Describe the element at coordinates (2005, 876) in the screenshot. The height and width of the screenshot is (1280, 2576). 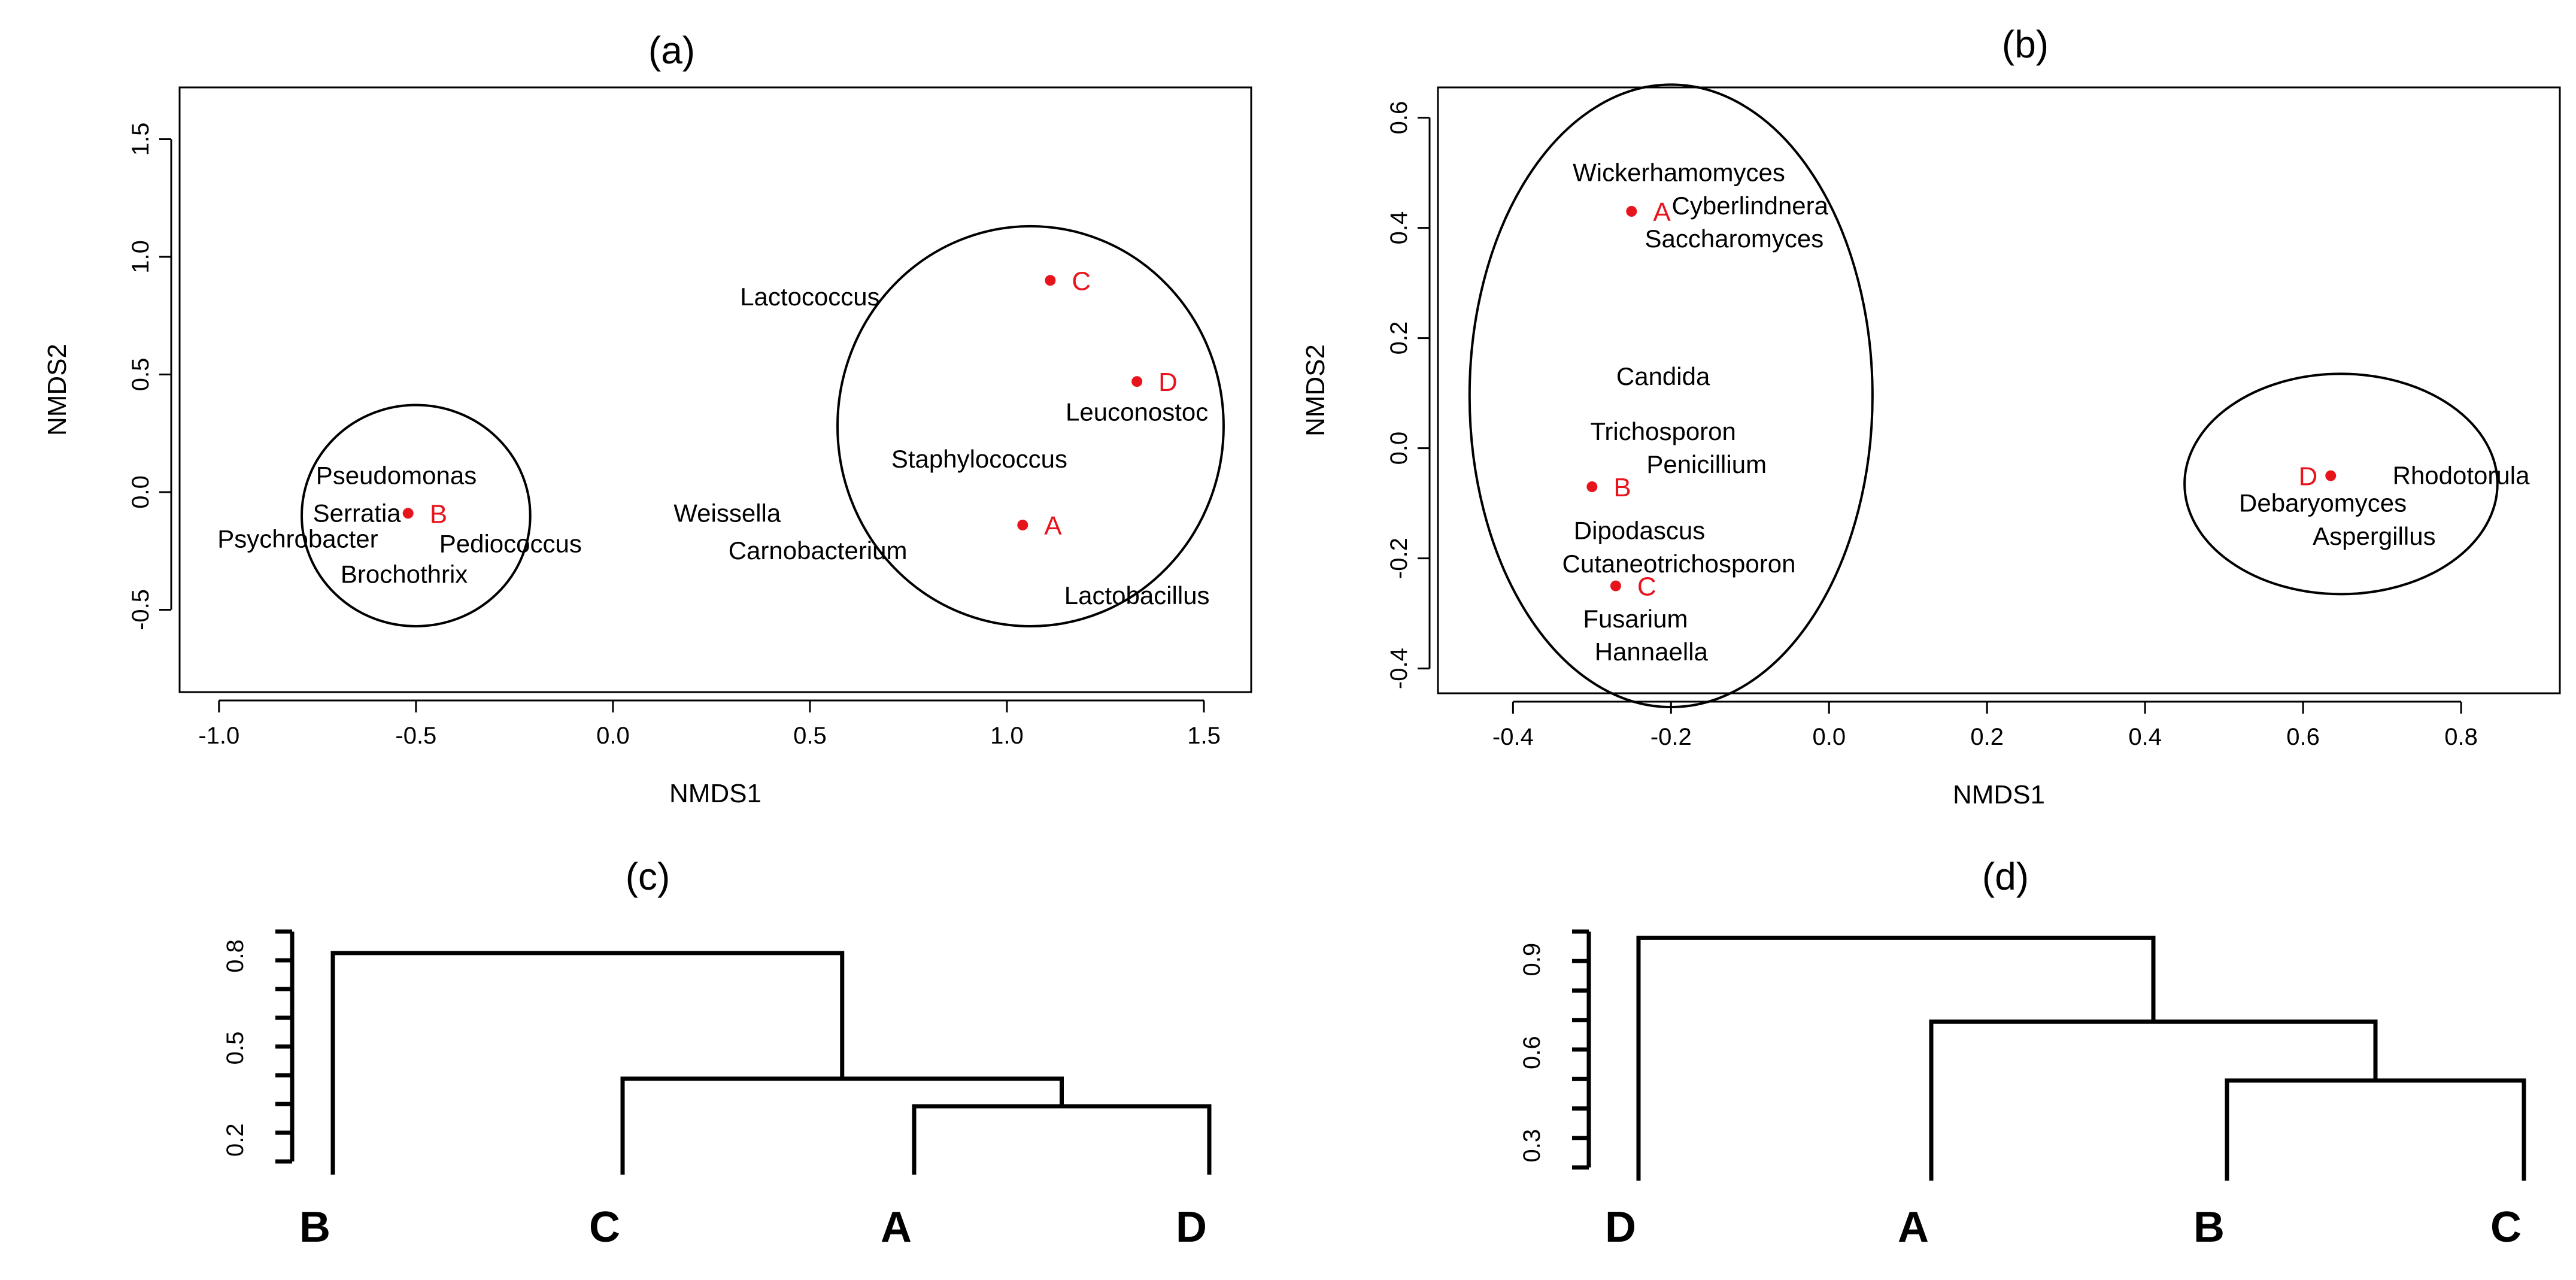
I see `panel-d-title: (d)` at that location.